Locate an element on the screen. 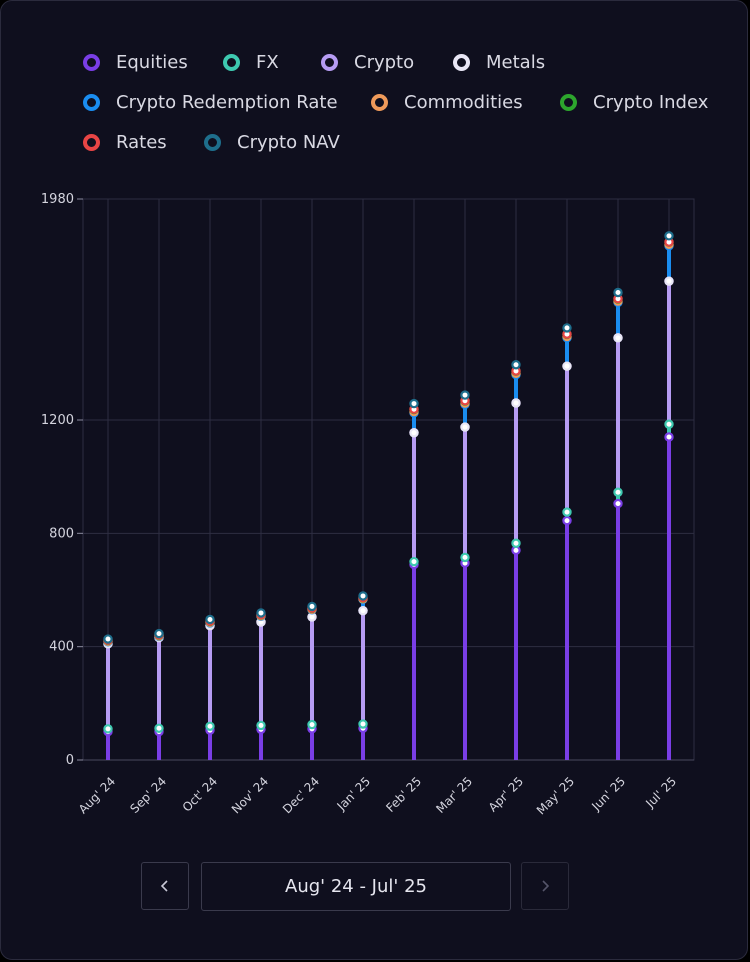 This screenshot has width=750, height=962. next-range-button is located at coordinates (545, 886).